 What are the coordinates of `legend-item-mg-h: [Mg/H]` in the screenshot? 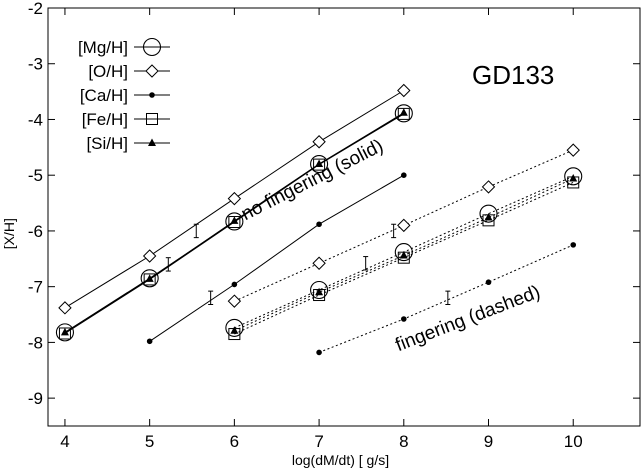 It's located at (124, 47).